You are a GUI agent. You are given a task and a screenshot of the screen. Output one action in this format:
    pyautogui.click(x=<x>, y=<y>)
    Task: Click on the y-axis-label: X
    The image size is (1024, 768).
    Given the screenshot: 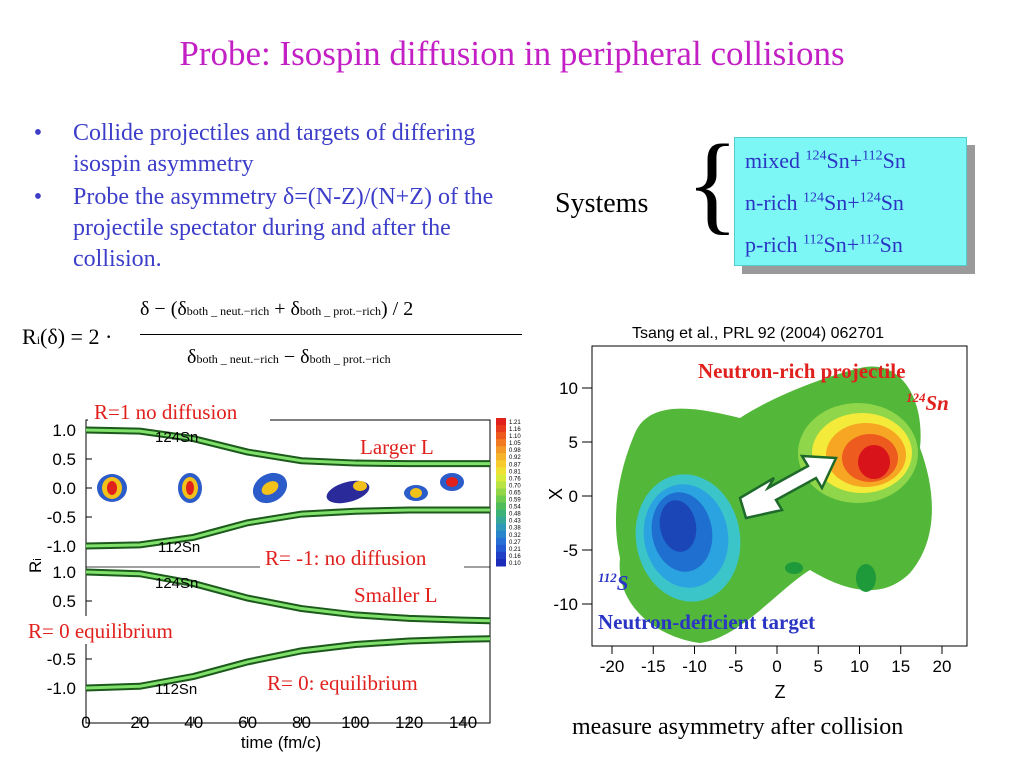 What is the action you would take?
    pyautogui.click(x=556, y=494)
    